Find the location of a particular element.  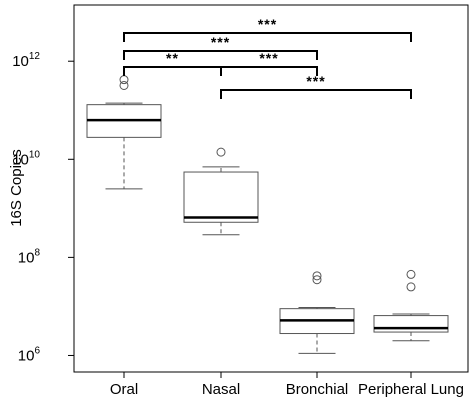

box-bronchial is located at coordinates (317, 312).